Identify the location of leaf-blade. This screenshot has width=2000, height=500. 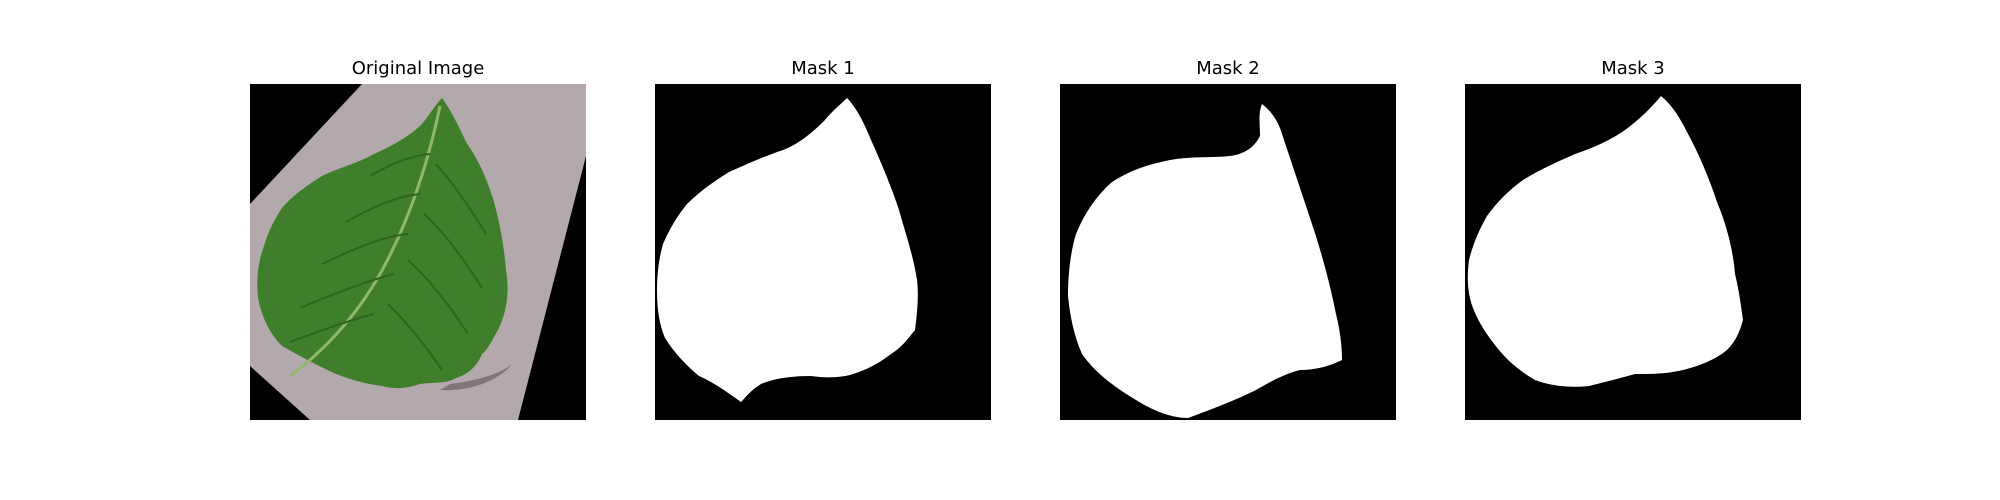
(382, 243).